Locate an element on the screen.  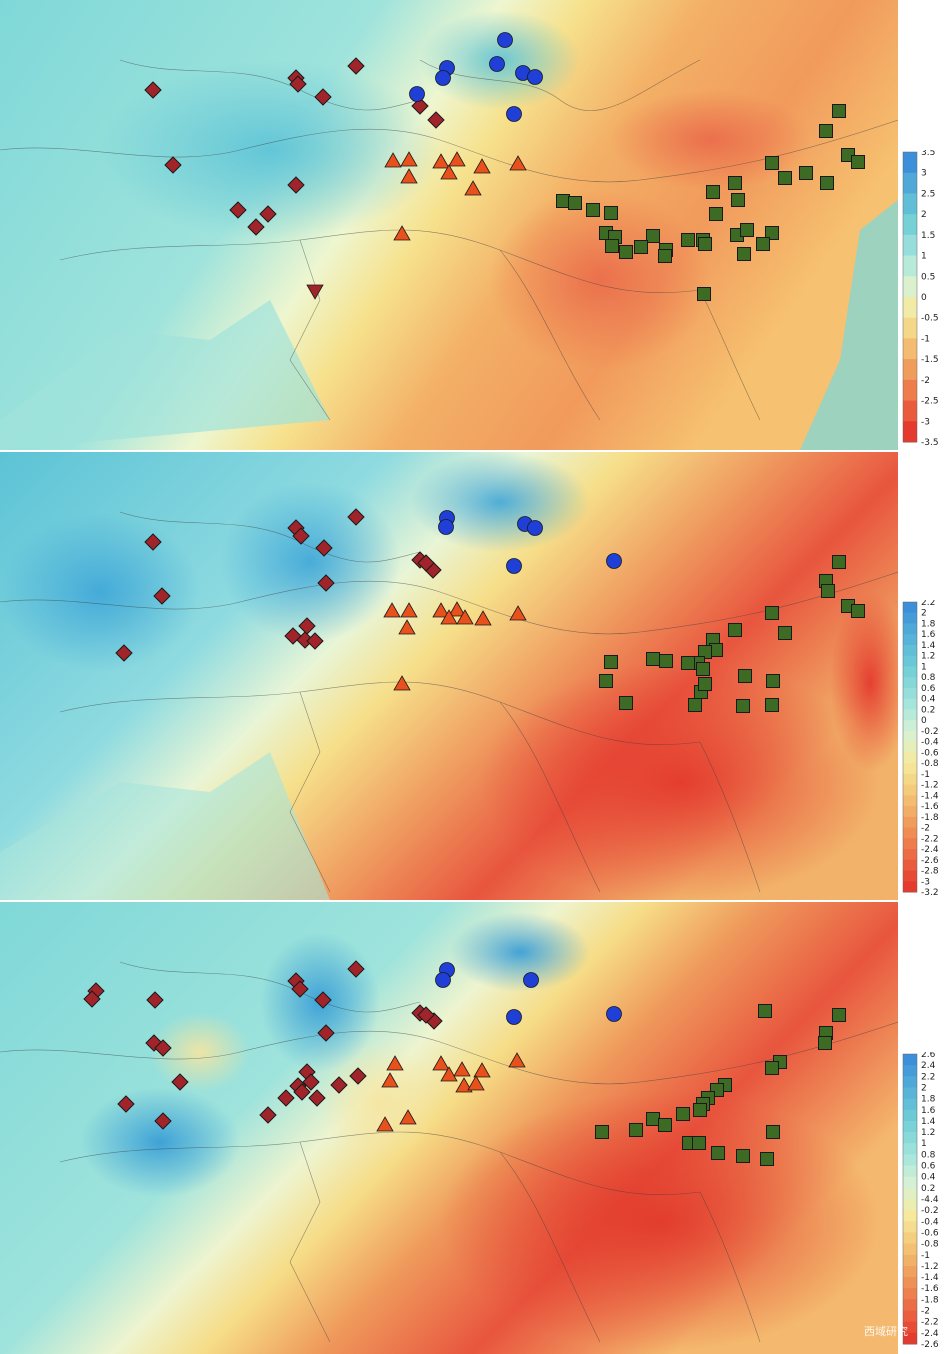
legend-tick-label: -2.8 is located at coordinates (930, 872).